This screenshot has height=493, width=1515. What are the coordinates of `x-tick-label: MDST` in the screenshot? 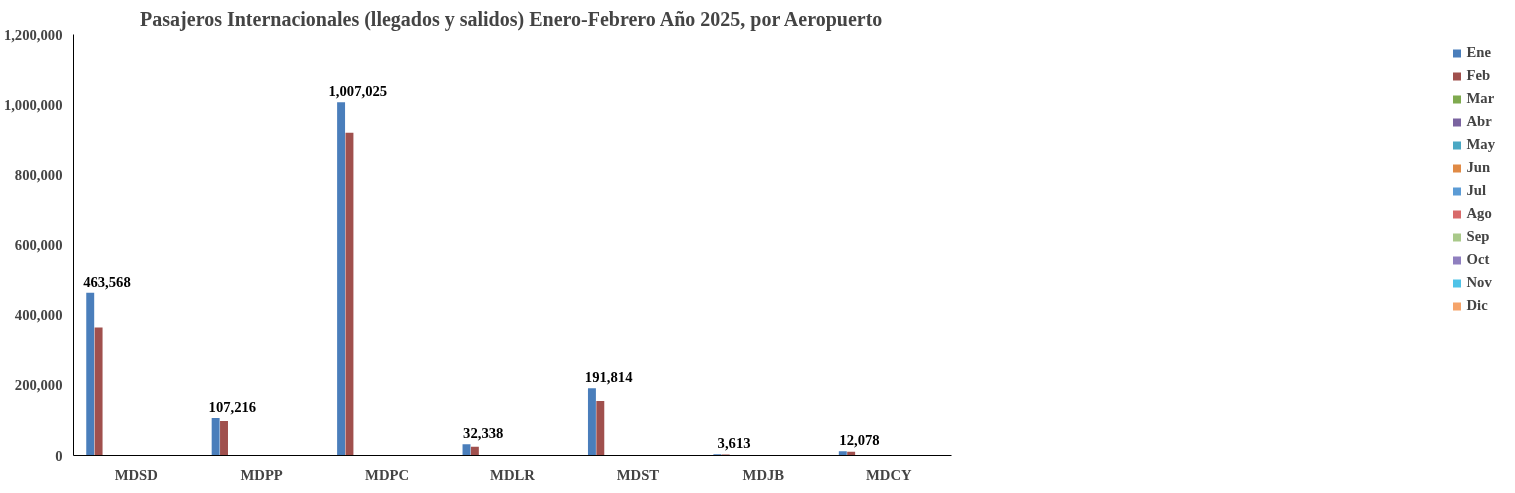 It's located at (638, 474).